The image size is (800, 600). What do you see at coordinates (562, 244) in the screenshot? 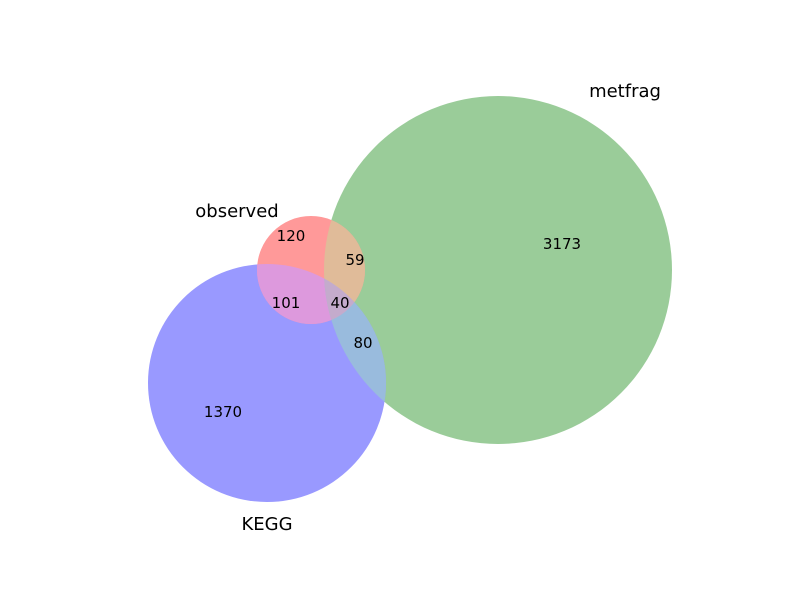
I see `region-metfrag-only: 3173` at bounding box center [562, 244].